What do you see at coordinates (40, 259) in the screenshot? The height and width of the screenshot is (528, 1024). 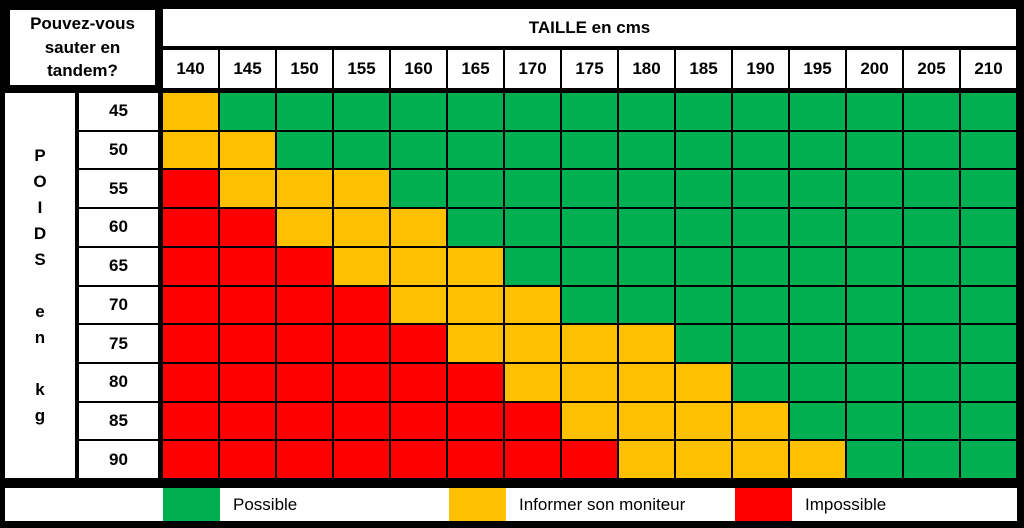 I see `weight-axis-letter: S` at bounding box center [40, 259].